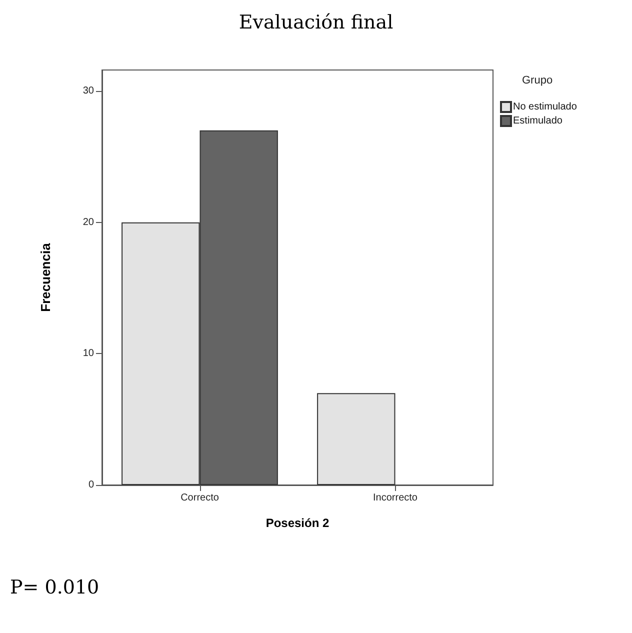 The image size is (632, 633). What do you see at coordinates (91, 485) in the screenshot?
I see `y-tick-label: 0` at bounding box center [91, 485].